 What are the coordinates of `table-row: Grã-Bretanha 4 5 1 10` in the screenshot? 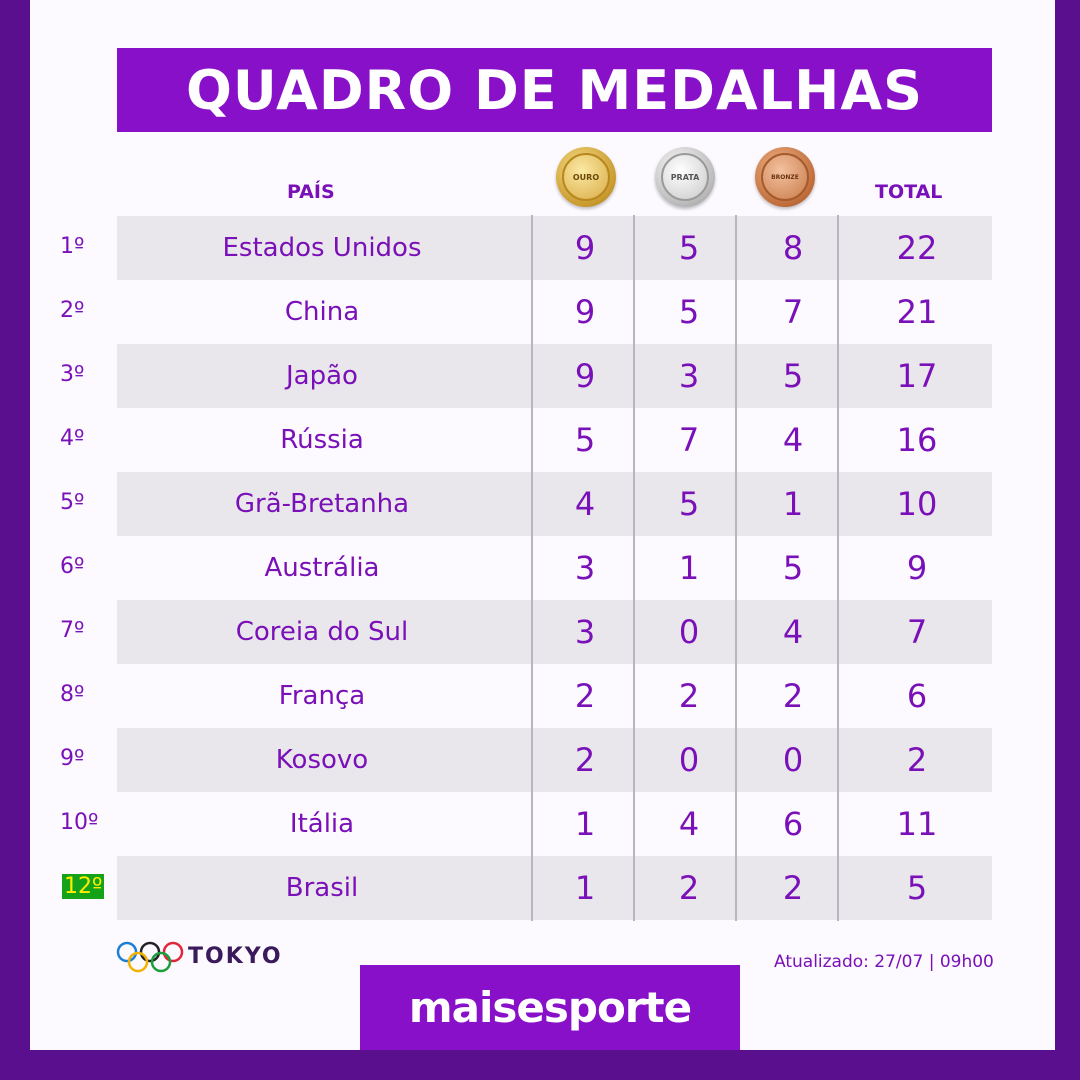 It's located at (554, 504).